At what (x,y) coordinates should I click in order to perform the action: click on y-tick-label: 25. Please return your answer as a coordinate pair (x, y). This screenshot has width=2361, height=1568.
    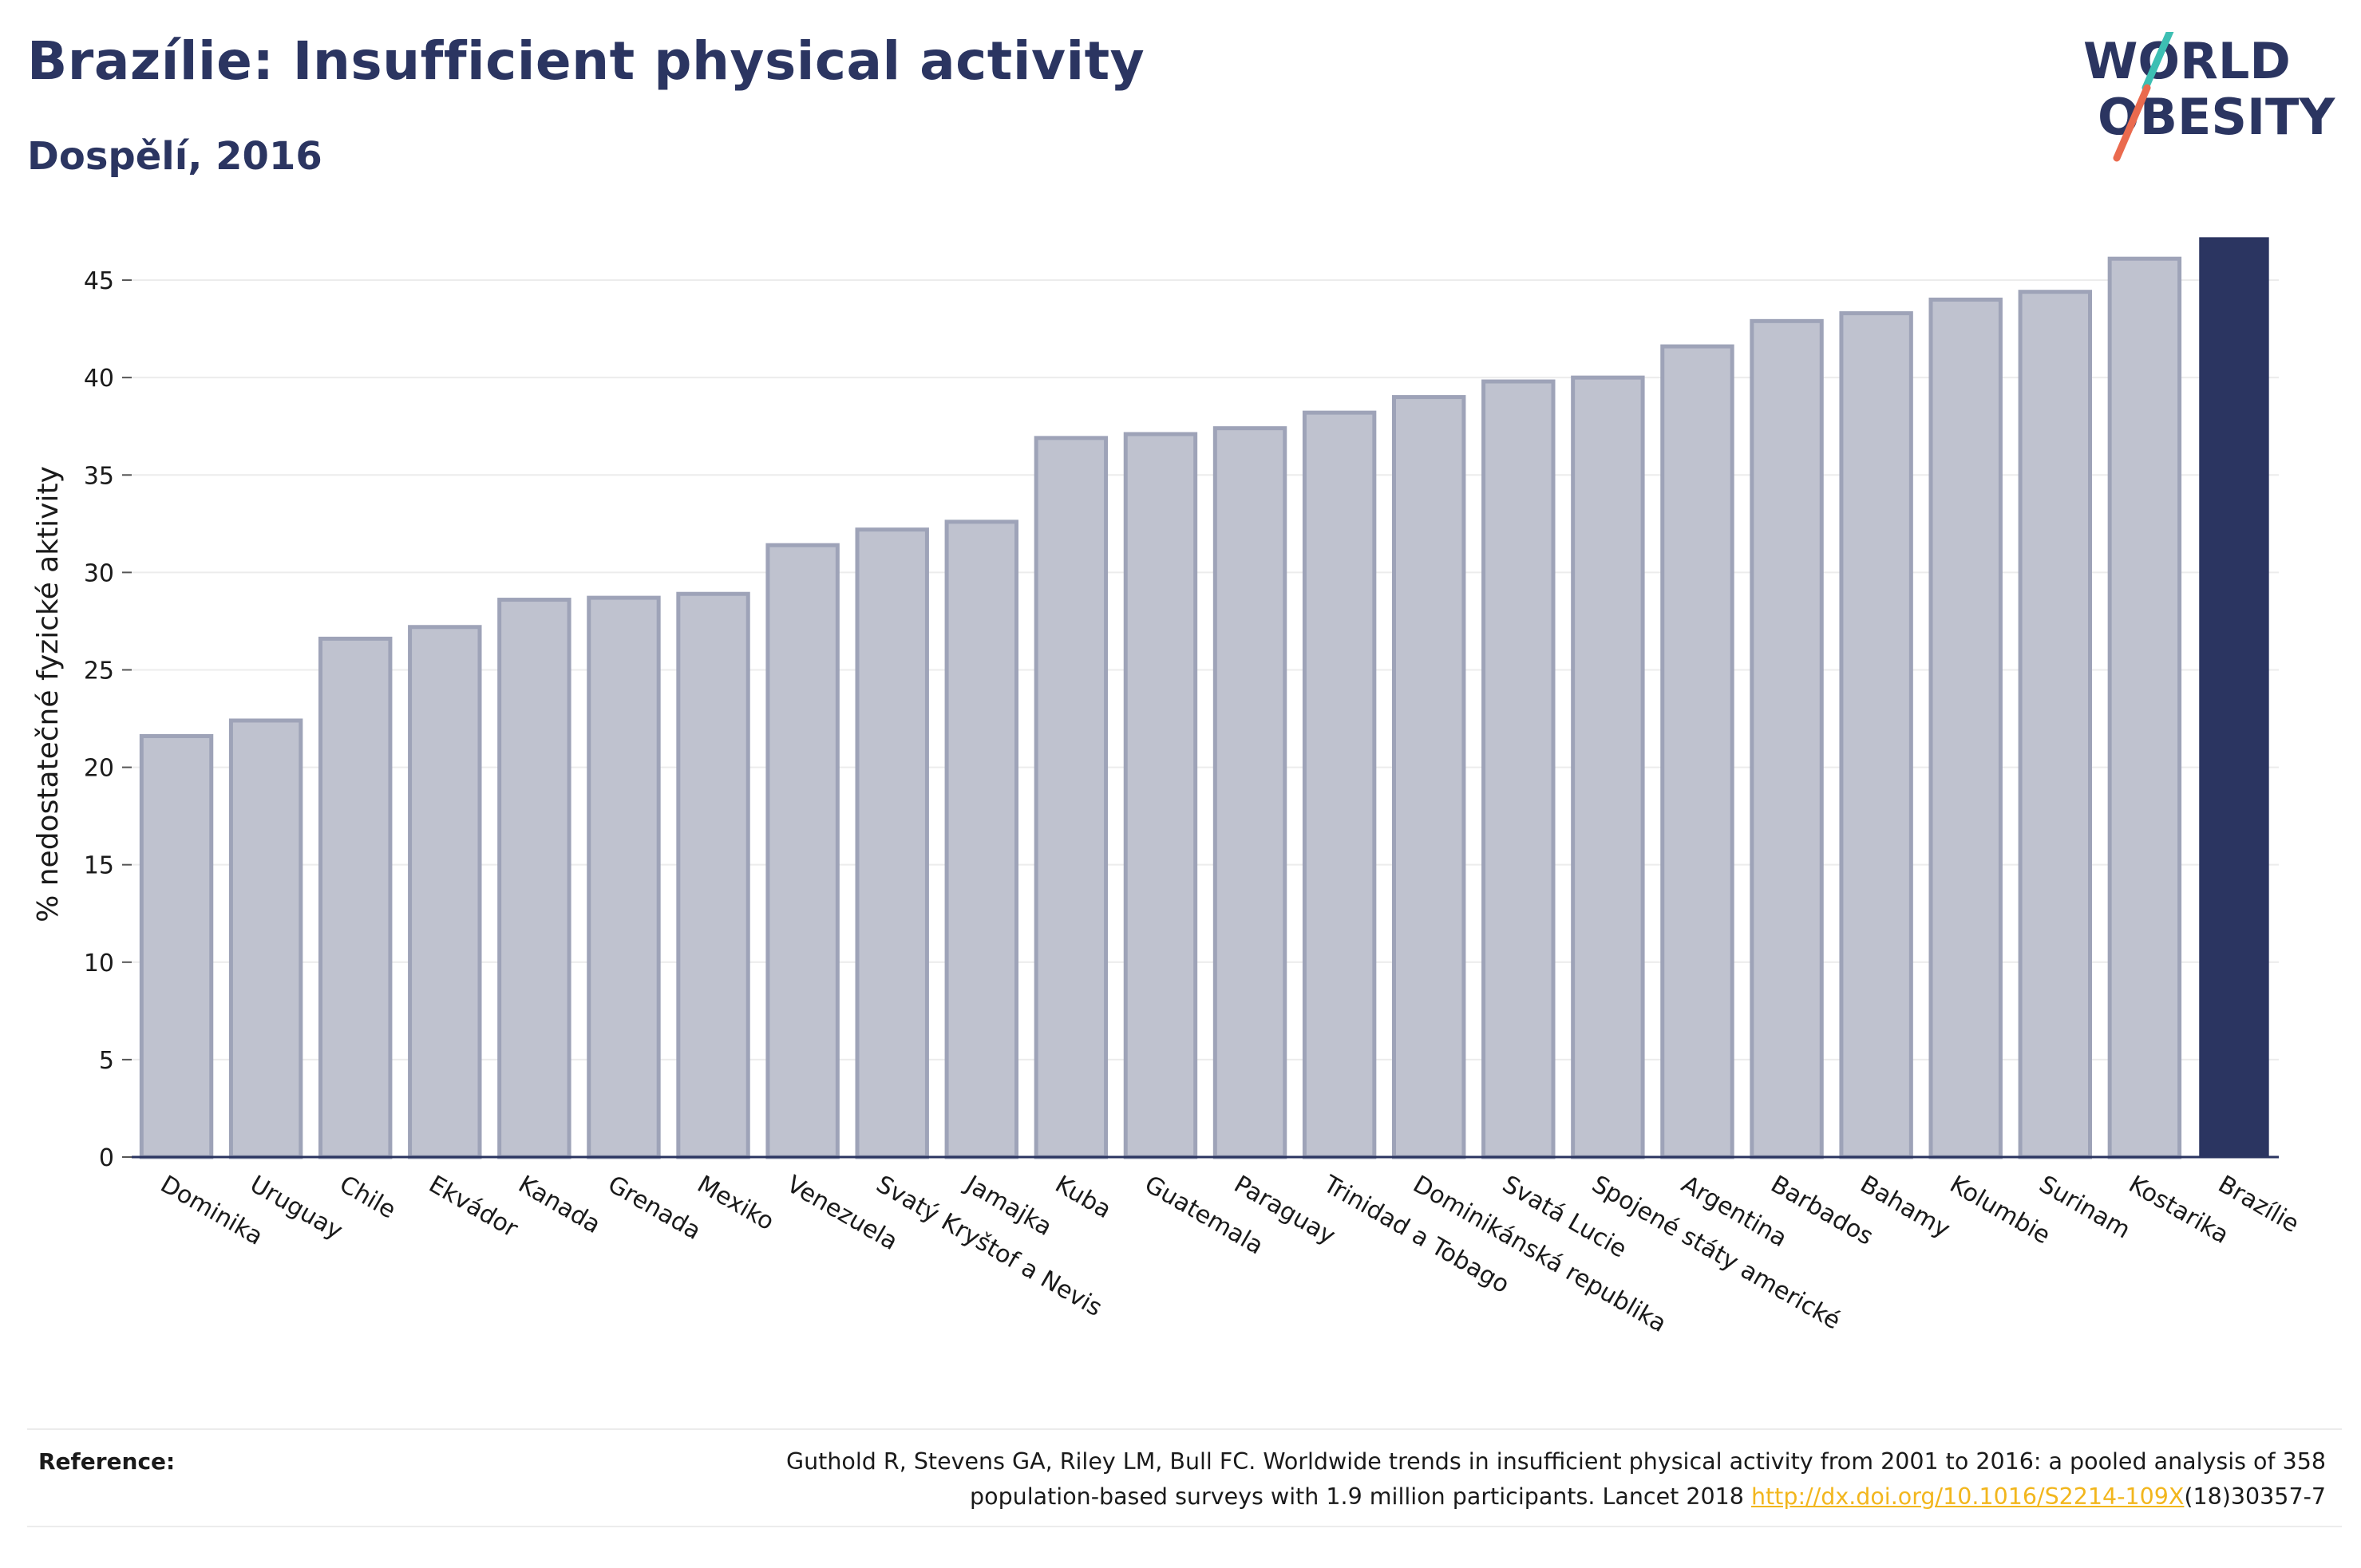
    Looking at the image, I should click on (99, 671).